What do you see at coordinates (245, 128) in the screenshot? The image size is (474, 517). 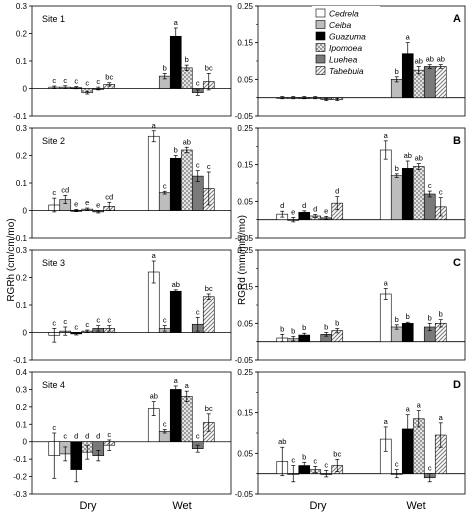 I see `y-tick-label: 0.25` at bounding box center [245, 128].